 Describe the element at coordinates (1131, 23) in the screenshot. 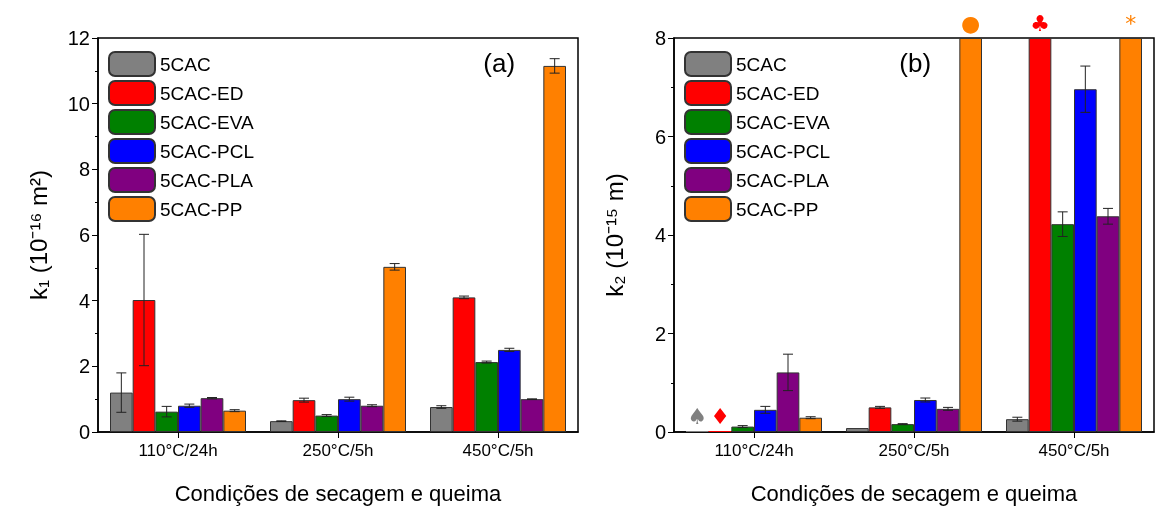

I see `data-label: *` at that location.